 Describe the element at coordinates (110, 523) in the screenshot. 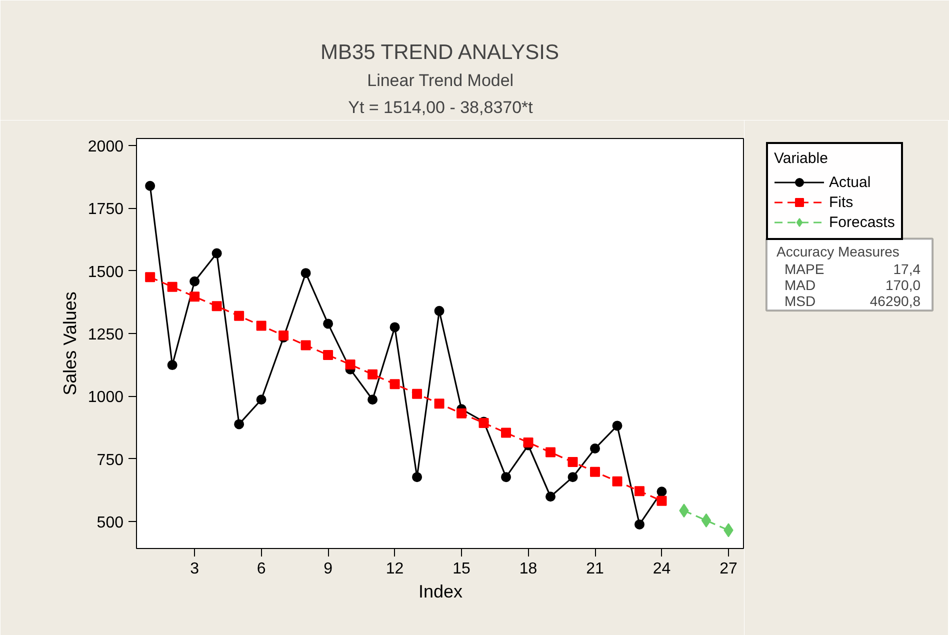

I see `y-tick-label: 500` at that location.